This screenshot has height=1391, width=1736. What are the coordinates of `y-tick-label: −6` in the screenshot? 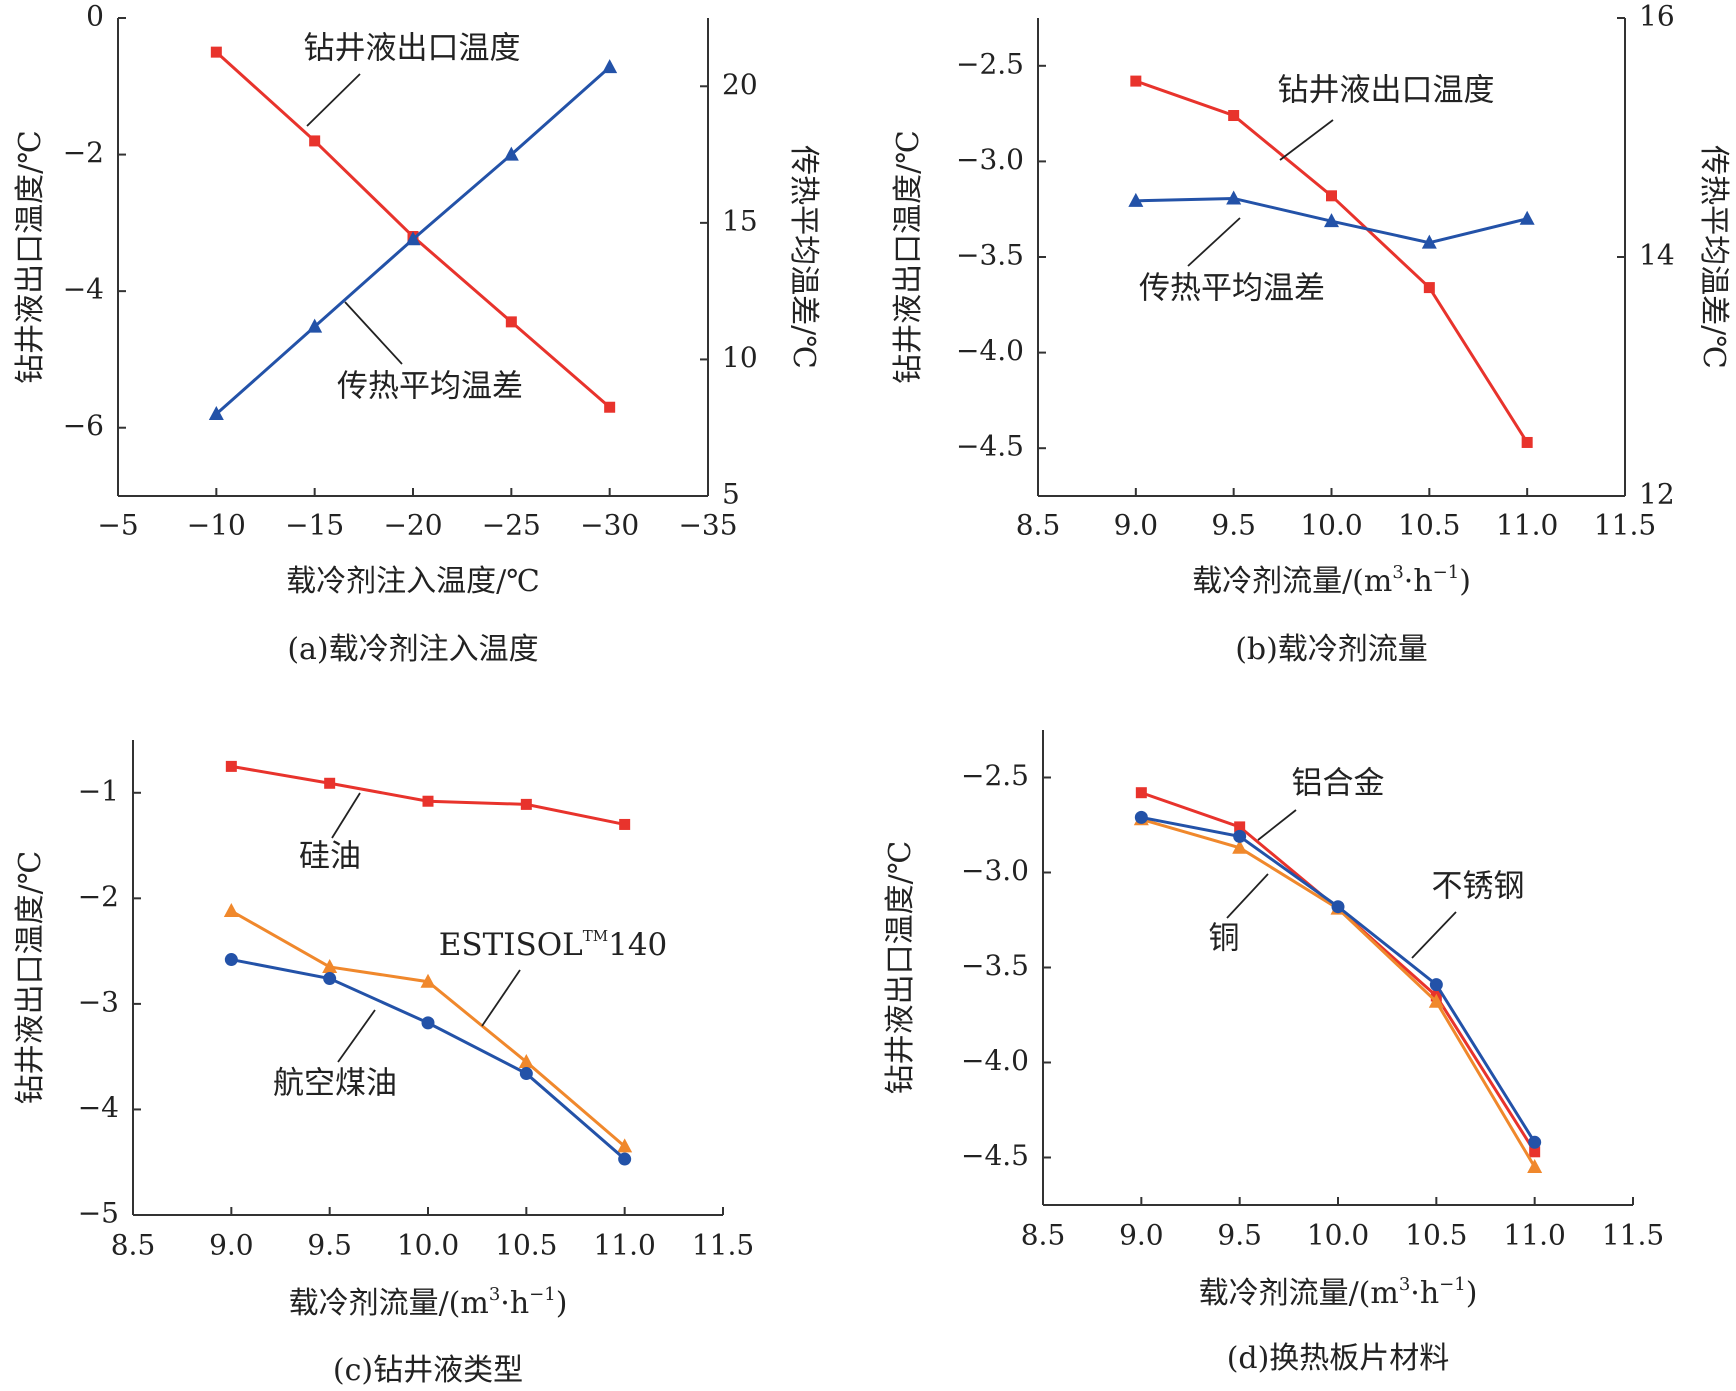 It's located at (83, 425).